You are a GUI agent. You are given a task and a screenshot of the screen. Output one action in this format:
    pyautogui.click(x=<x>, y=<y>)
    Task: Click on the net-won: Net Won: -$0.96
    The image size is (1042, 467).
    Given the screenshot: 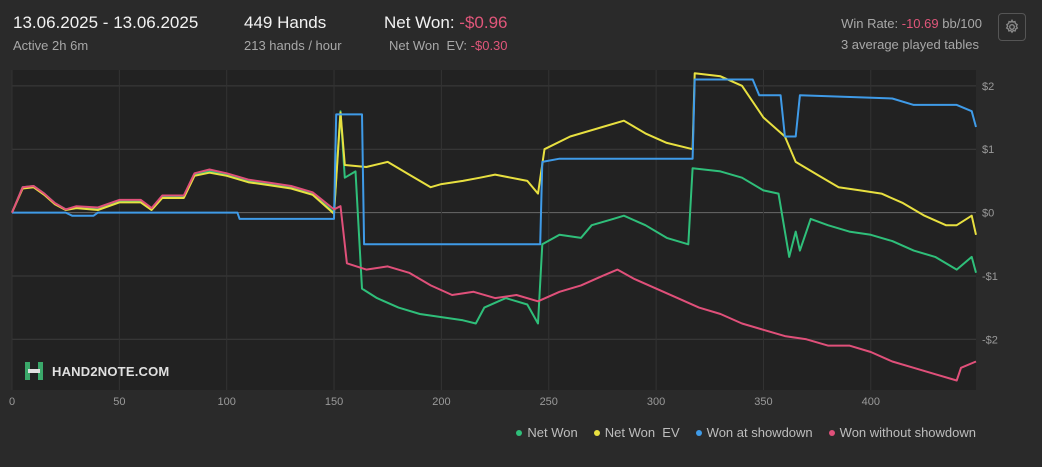 What is the action you would take?
    pyautogui.click(x=445, y=23)
    